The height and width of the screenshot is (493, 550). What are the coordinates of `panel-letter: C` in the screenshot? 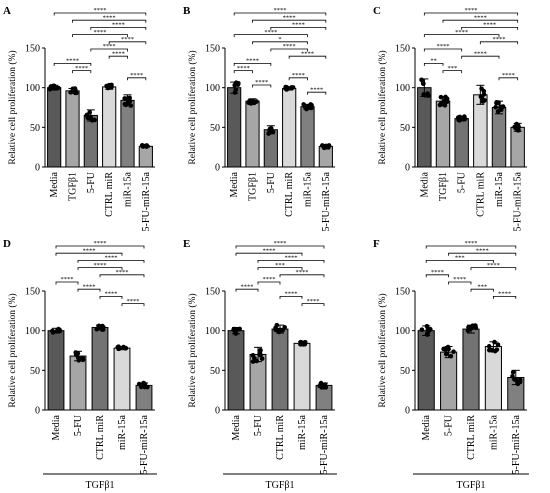 It's located at (377, 11).